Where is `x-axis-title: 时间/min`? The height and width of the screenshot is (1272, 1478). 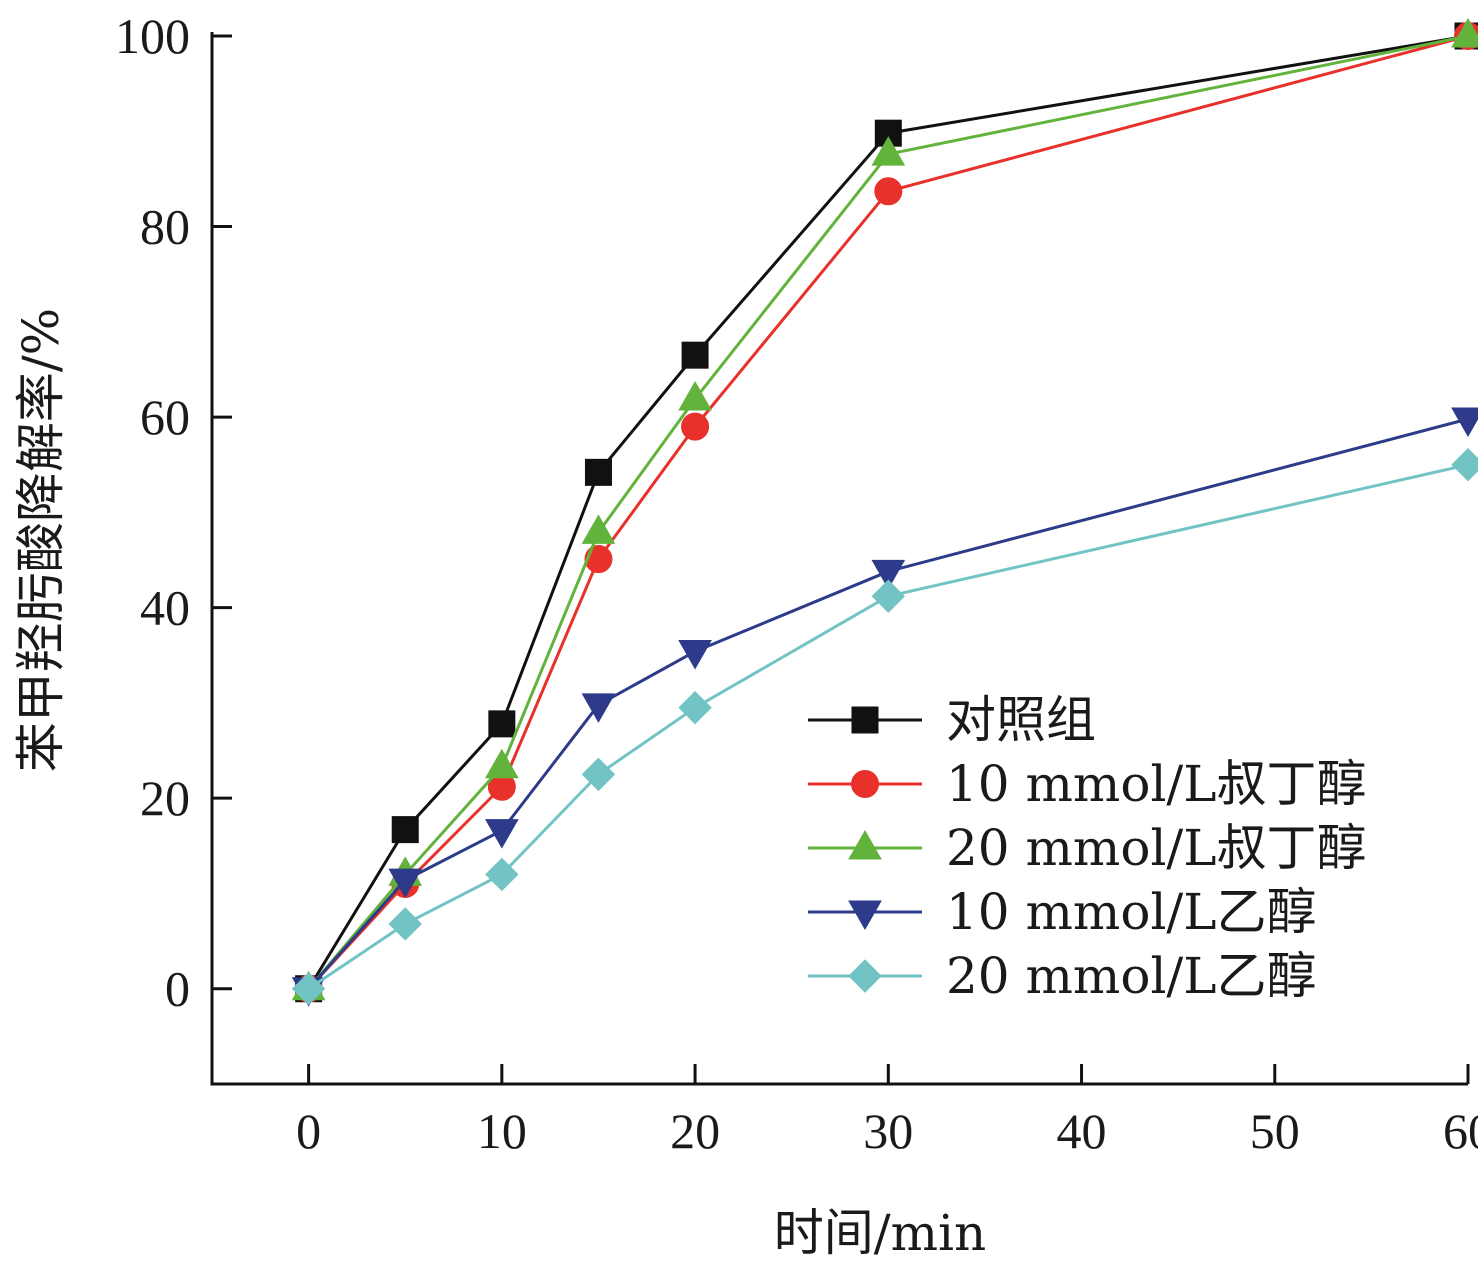
x-axis-title: 时间/min is located at coordinates (880, 1233).